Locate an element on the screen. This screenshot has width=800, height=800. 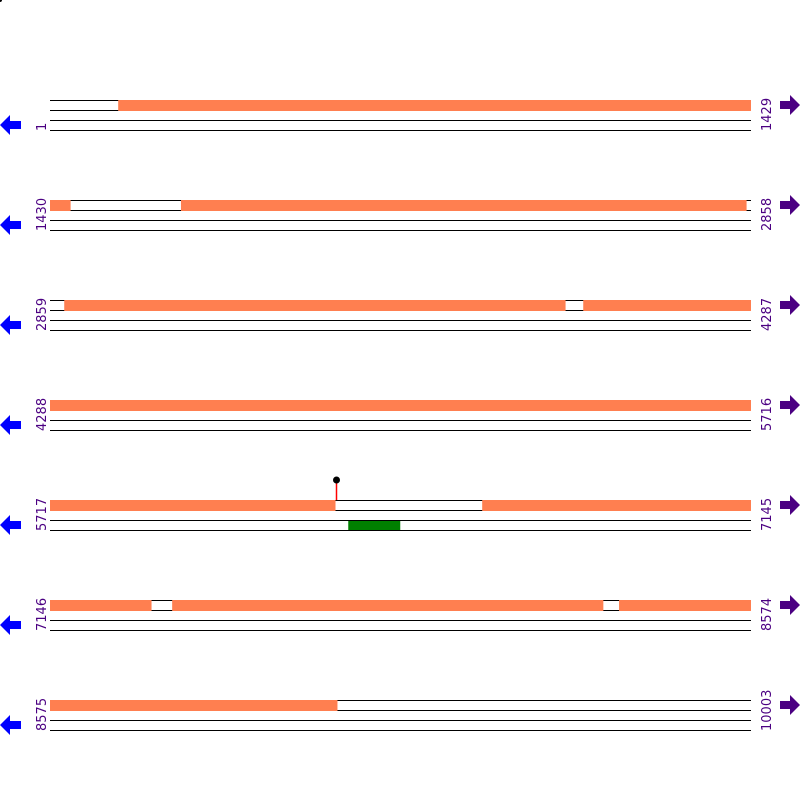
lollipop-head is located at coordinates (336, 480).